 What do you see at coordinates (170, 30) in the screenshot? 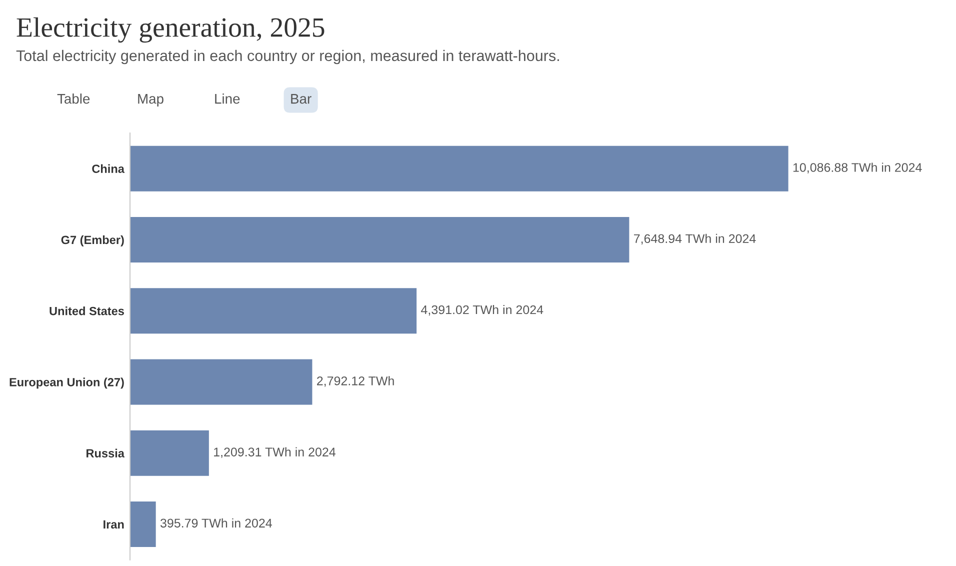
I see `chart-title: Electricity generation, 2025` at bounding box center [170, 30].